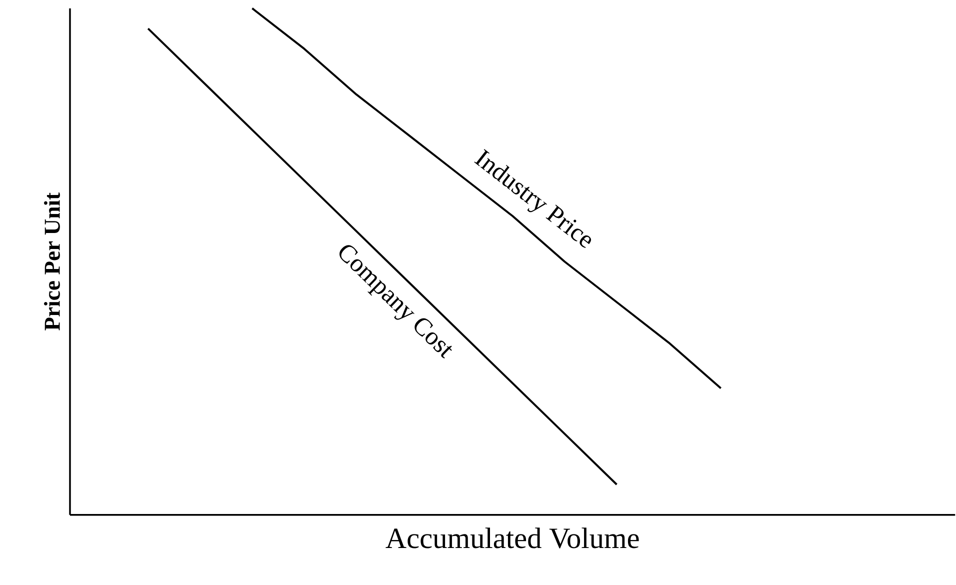 Image resolution: width=956 pixels, height=585 pixels. Describe the element at coordinates (52, 261) in the screenshot. I see `y-axis-title: Price Per Unit` at that location.